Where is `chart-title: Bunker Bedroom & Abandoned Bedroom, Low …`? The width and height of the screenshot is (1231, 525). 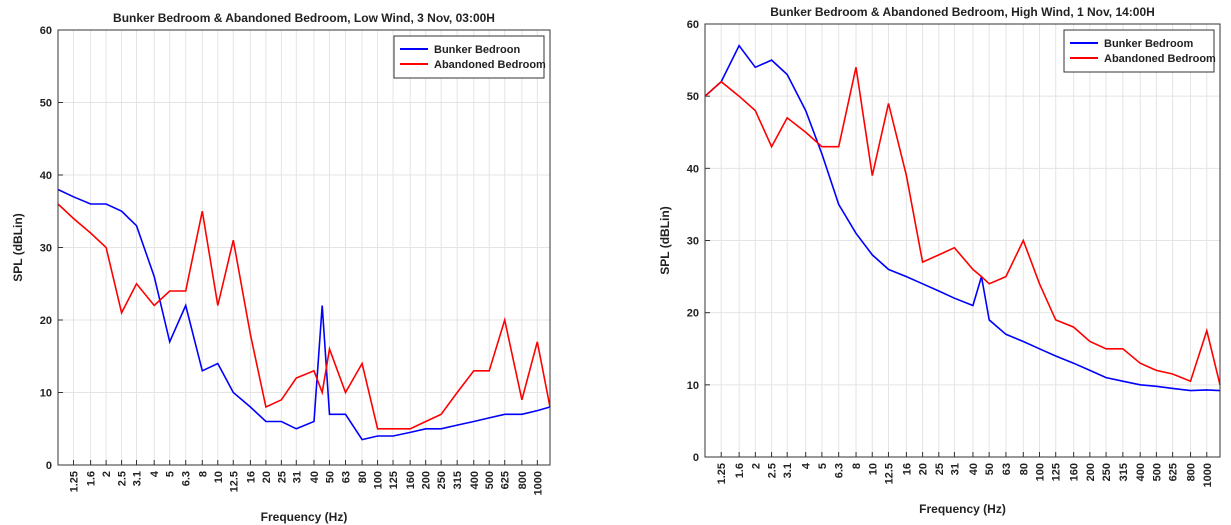 chart-title: Bunker Bedroom & Abandoned Bedroom, Low … is located at coordinates (304, 18).